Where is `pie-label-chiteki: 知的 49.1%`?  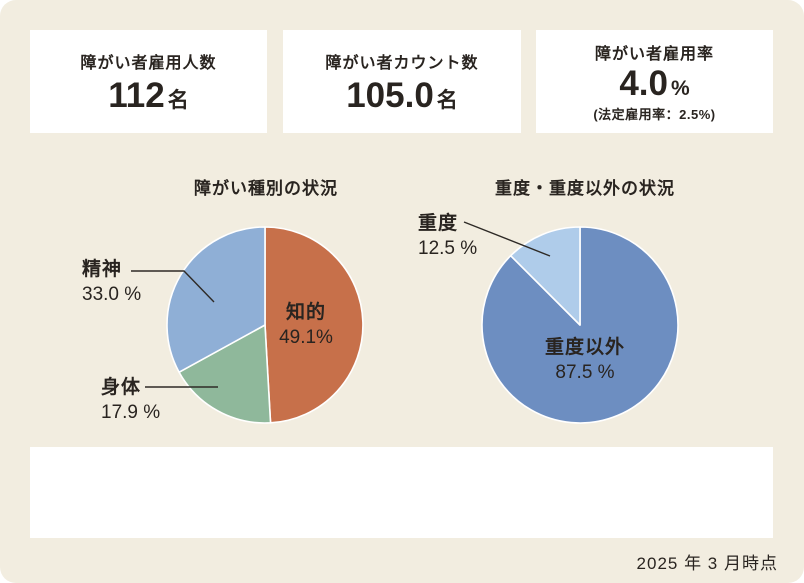 pie-label-chiteki: 知的 49.1% is located at coordinates (306, 325).